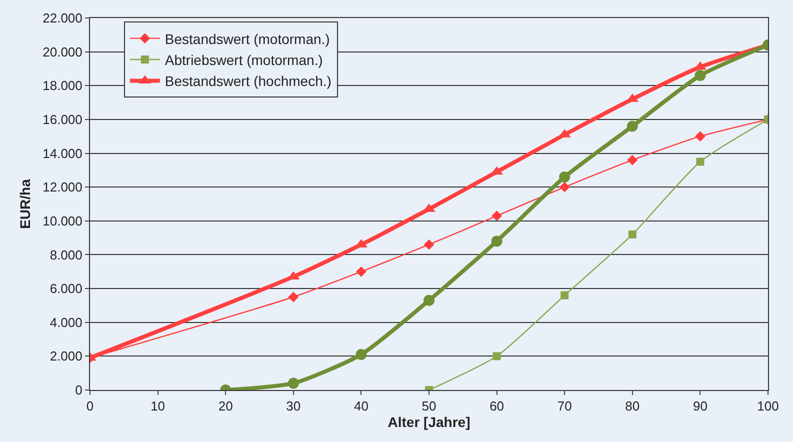 The image size is (793, 442). Describe the element at coordinates (361, 406) in the screenshot. I see `x-tick-label: 40` at that location.